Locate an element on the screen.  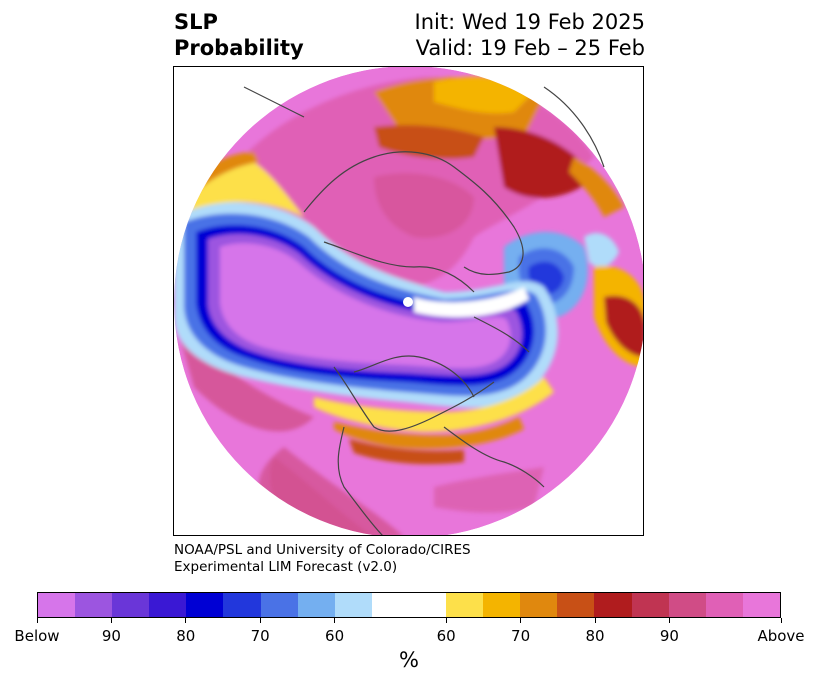
colorbar-segment-neutral is located at coordinates (409, 605).